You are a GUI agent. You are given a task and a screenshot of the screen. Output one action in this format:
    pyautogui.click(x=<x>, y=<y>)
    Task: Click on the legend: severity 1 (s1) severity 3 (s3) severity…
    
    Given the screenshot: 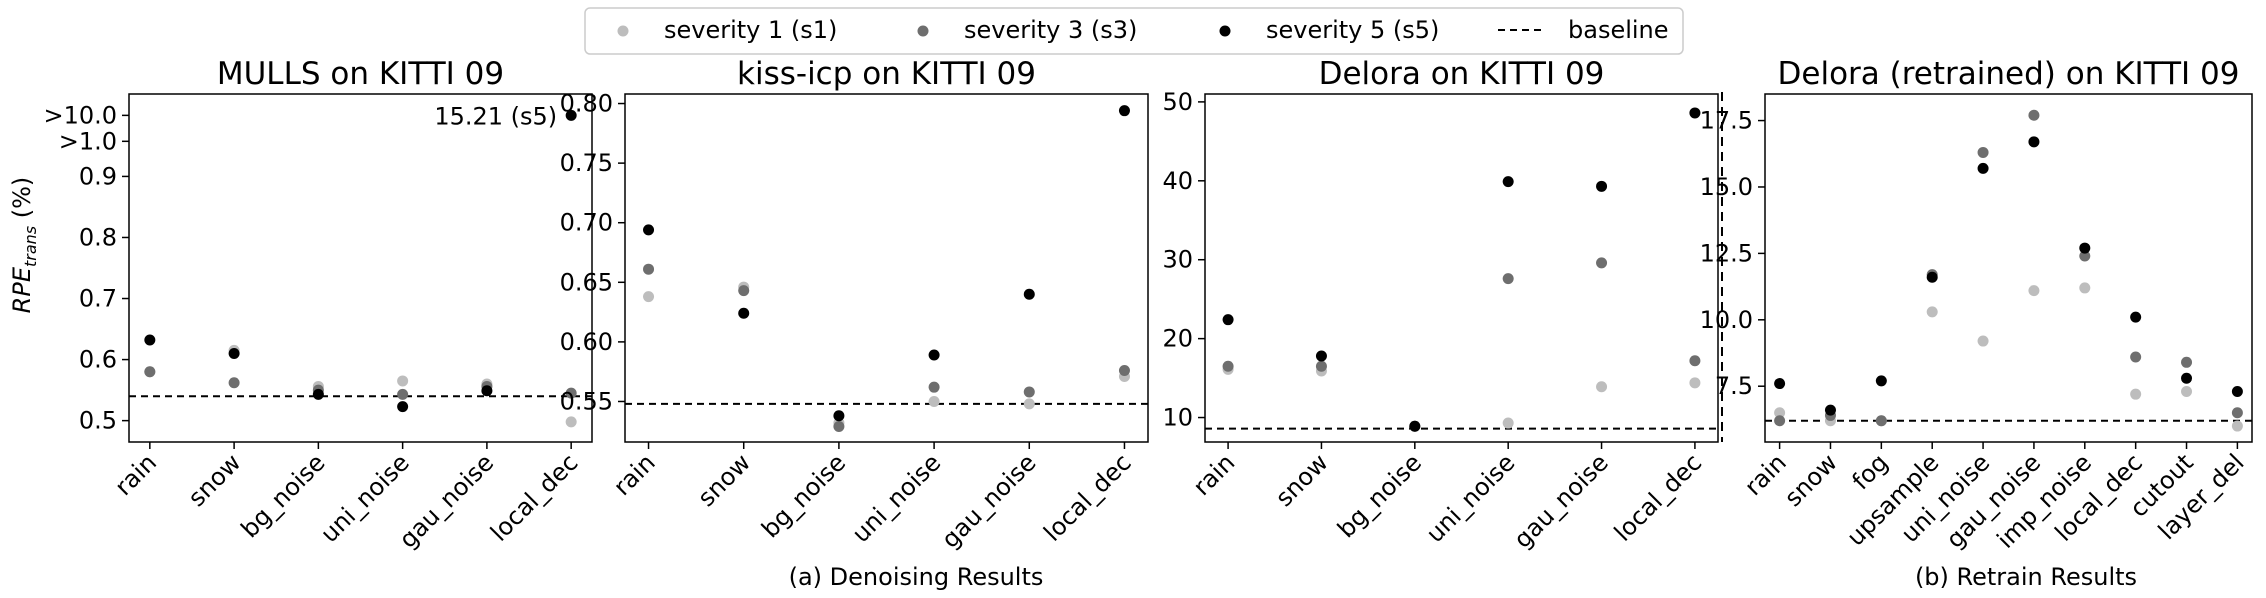 What is the action you would take?
    pyautogui.click(x=1134, y=31)
    